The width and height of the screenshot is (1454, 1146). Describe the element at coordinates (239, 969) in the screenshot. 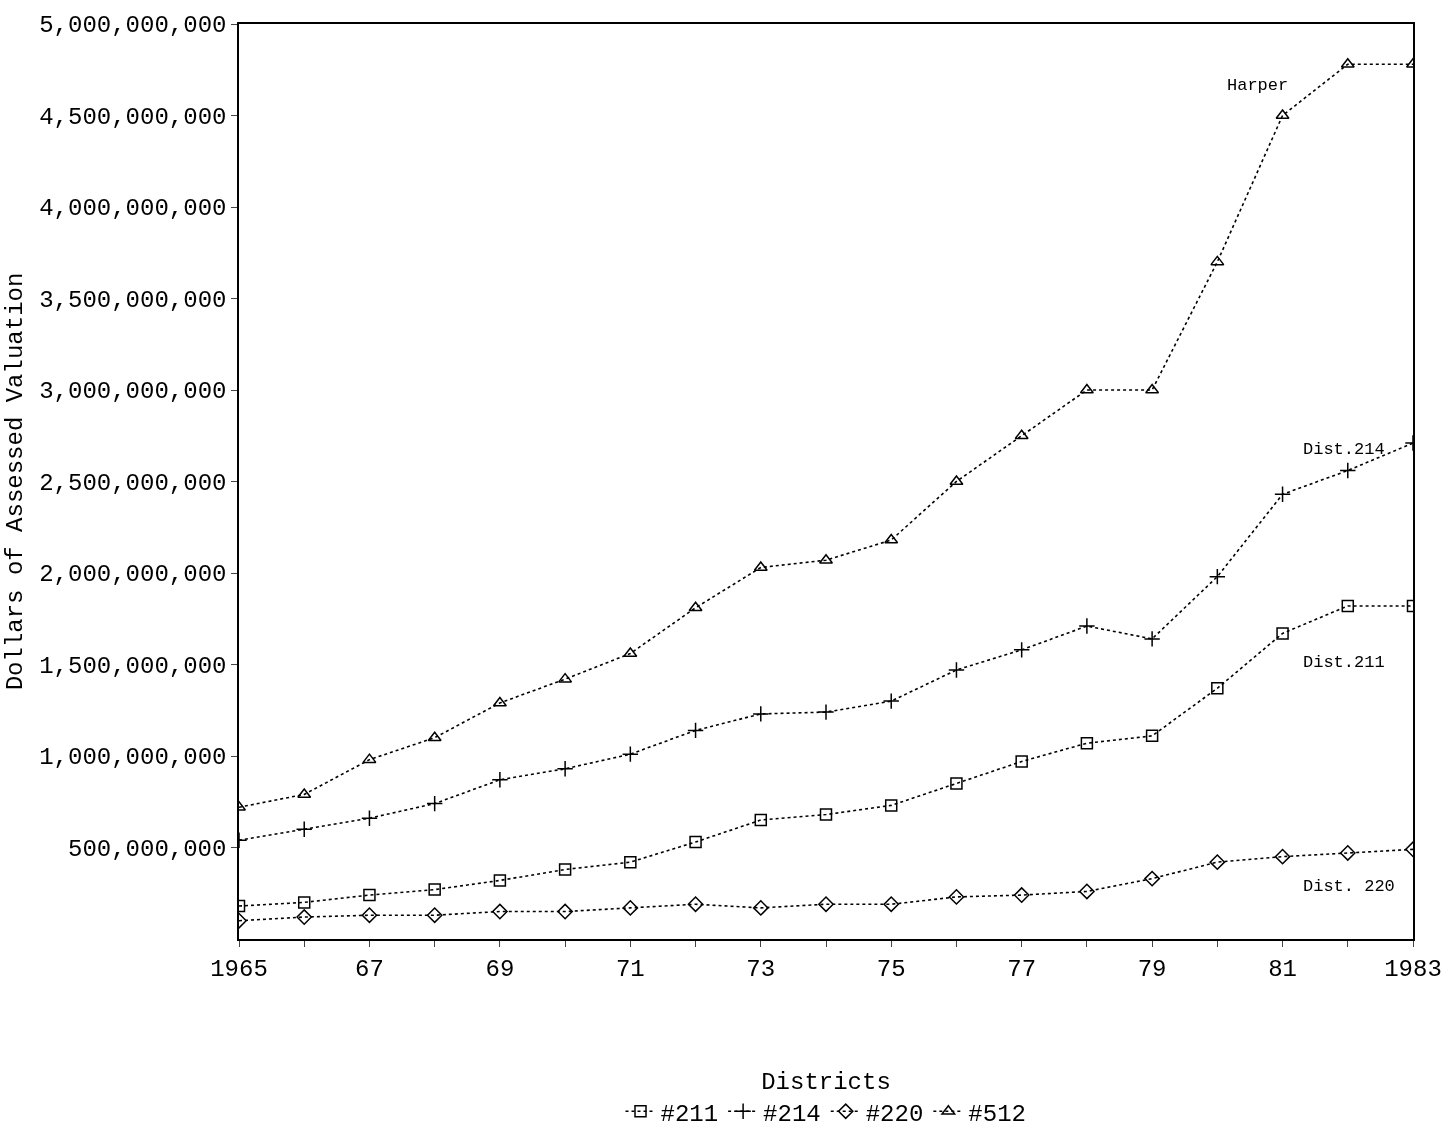

I see `x-tick-label: 1965` at that location.